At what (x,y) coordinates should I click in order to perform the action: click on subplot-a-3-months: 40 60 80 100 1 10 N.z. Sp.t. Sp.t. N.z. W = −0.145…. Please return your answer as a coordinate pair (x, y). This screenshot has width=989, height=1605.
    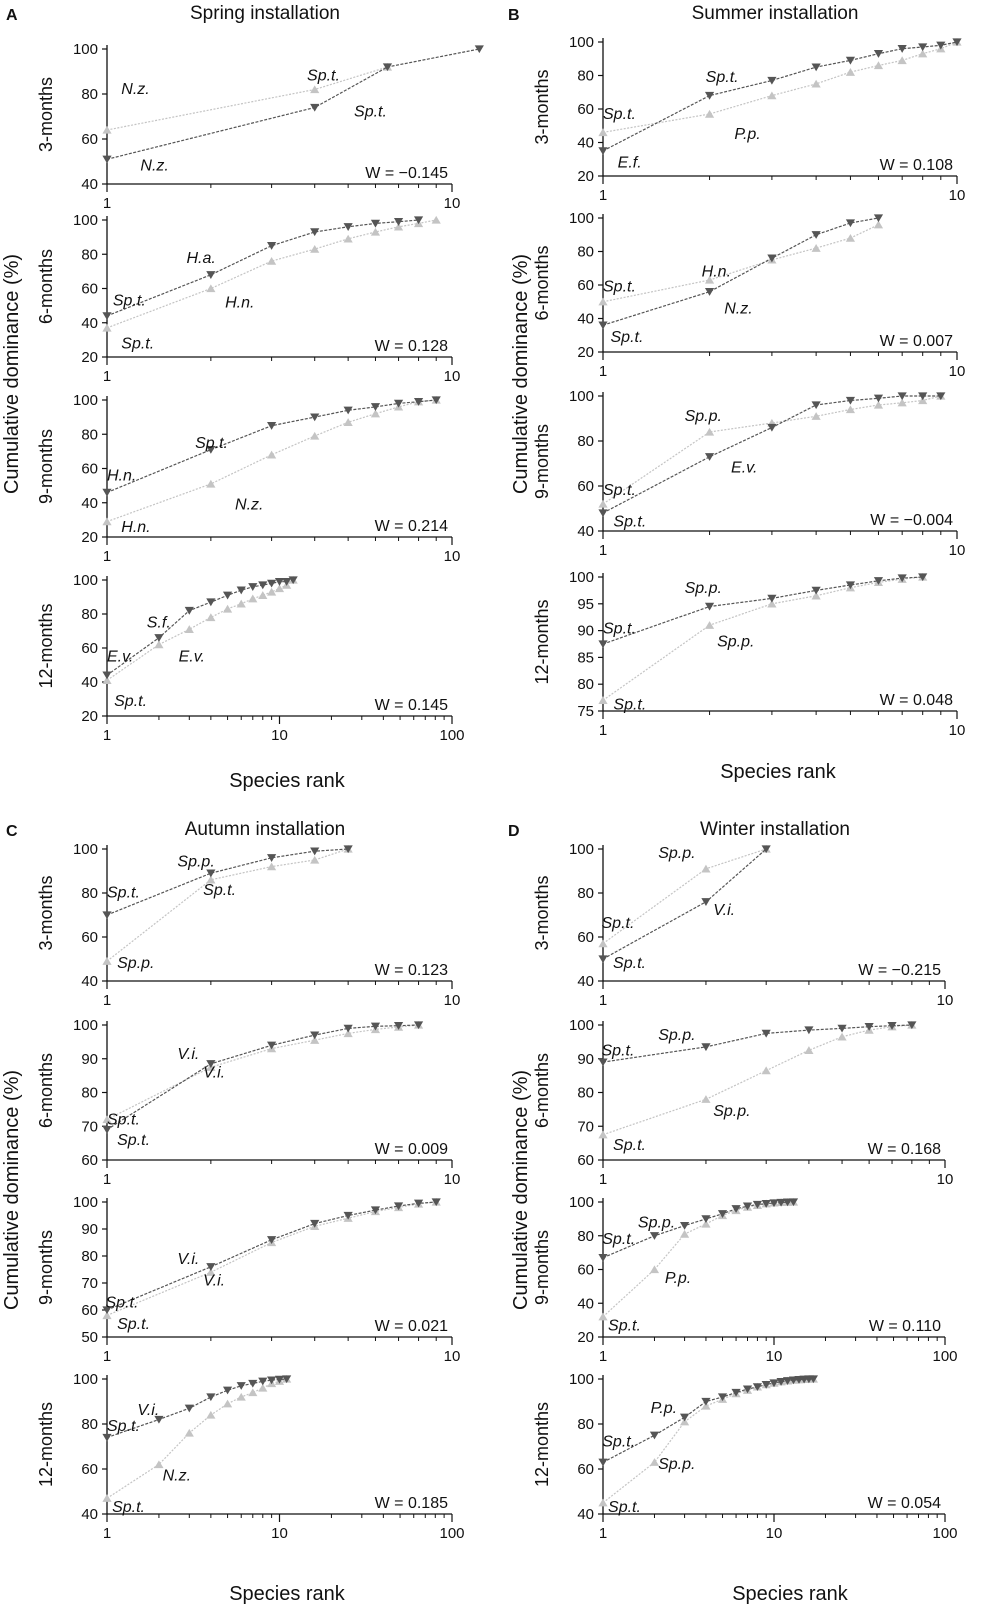
    Looking at the image, I should click on (260, 126).